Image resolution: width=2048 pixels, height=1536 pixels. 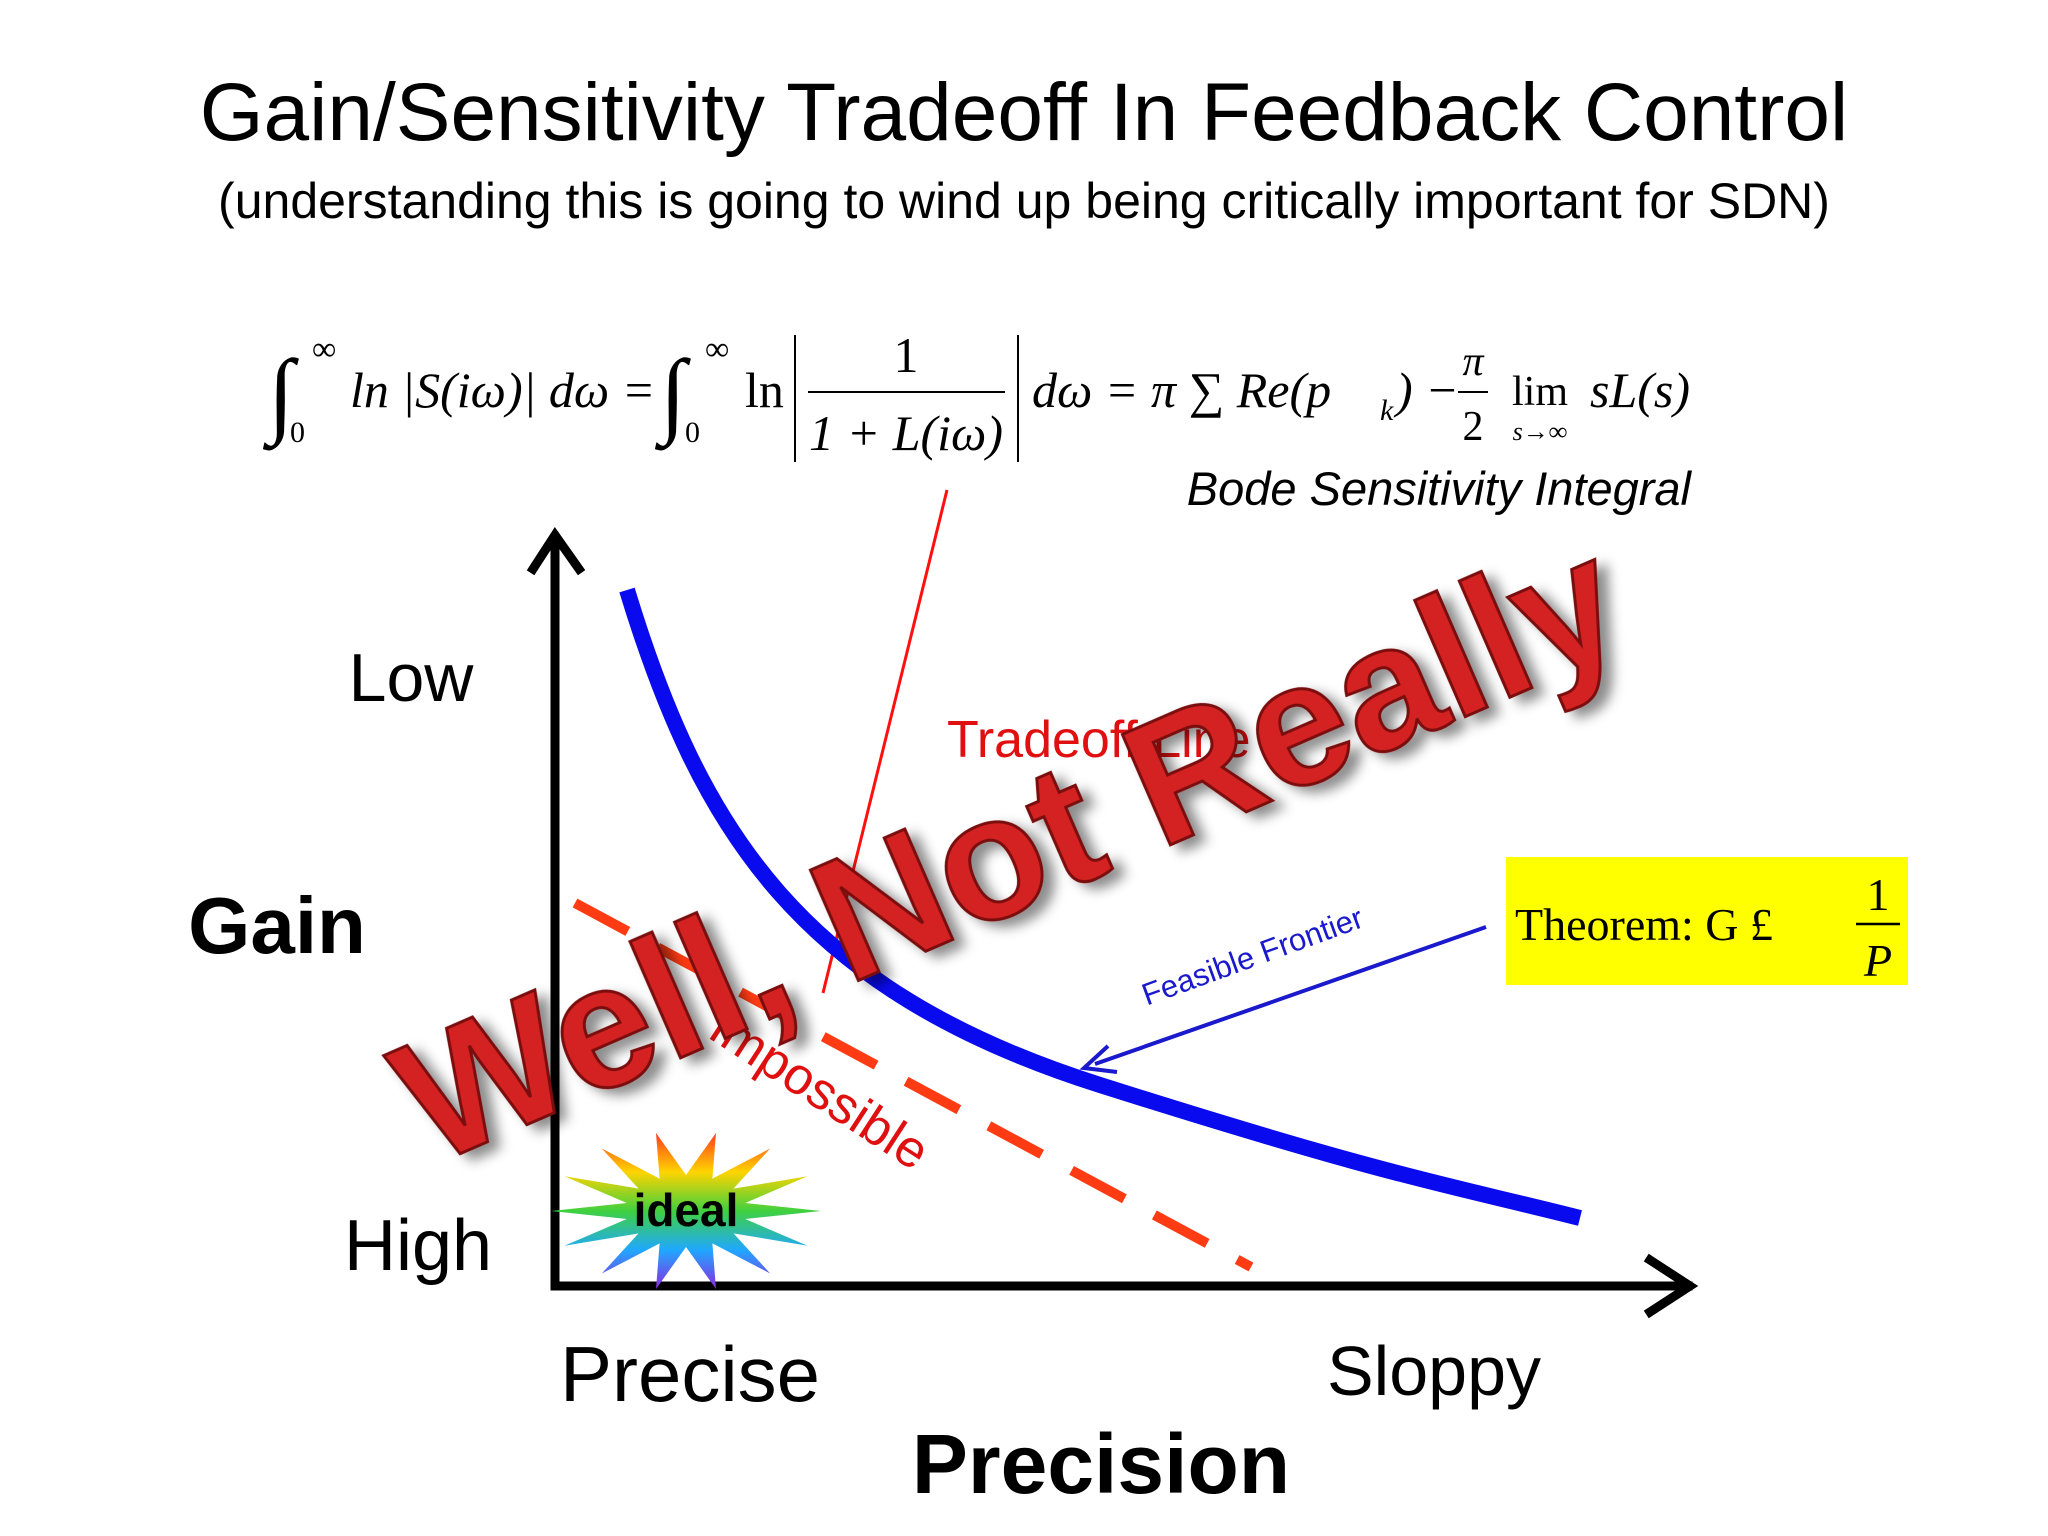 What do you see at coordinates (1099, 740) in the screenshot?
I see `tradeoff-label: Tradeoff Line` at bounding box center [1099, 740].